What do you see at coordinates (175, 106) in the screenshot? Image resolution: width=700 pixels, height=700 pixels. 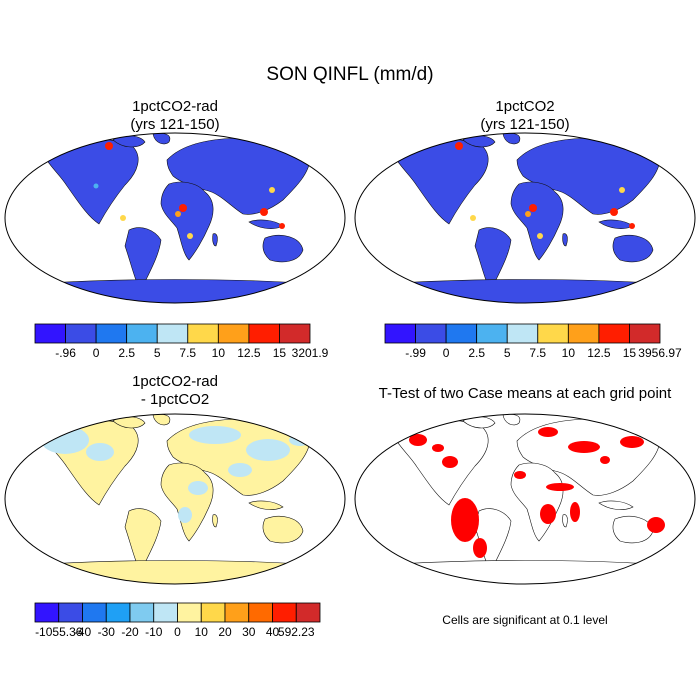 I see `panel1-title-line1: 1pctCO2-rad` at bounding box center [175, 106].